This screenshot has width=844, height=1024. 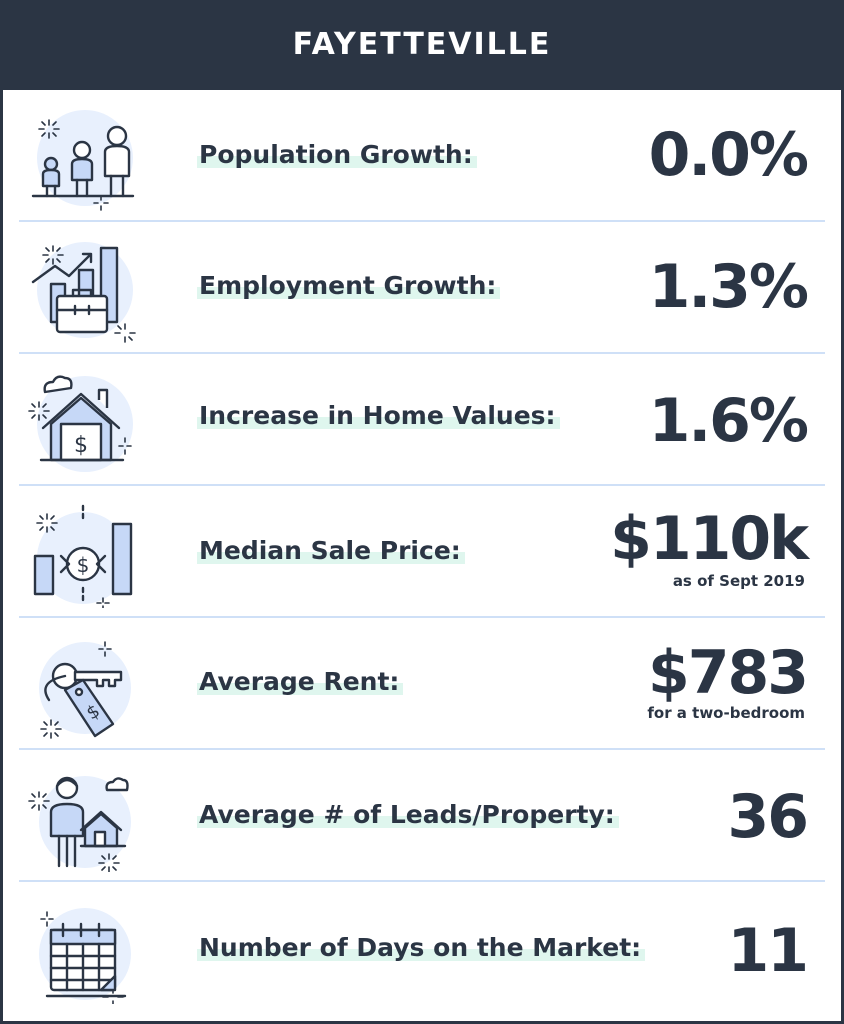 What do you see at coordinates (768, 951) in the screenshot?
I see `stat-value: 11` at bounding box center [768, 951].